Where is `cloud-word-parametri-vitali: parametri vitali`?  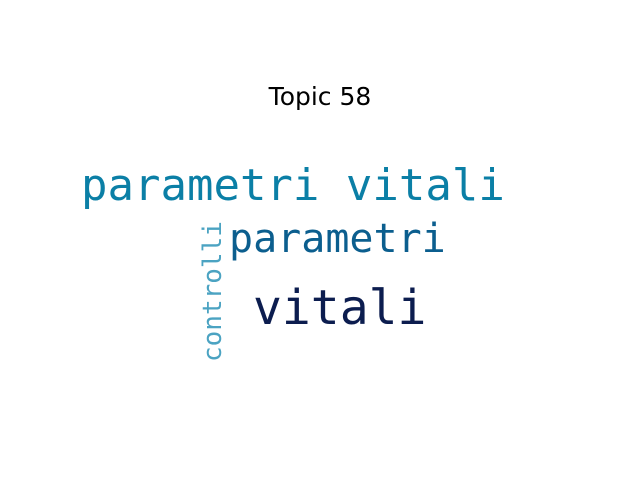
cloud-word-parametri-vitali: parametri vitali is located at coordinates (293, 185).